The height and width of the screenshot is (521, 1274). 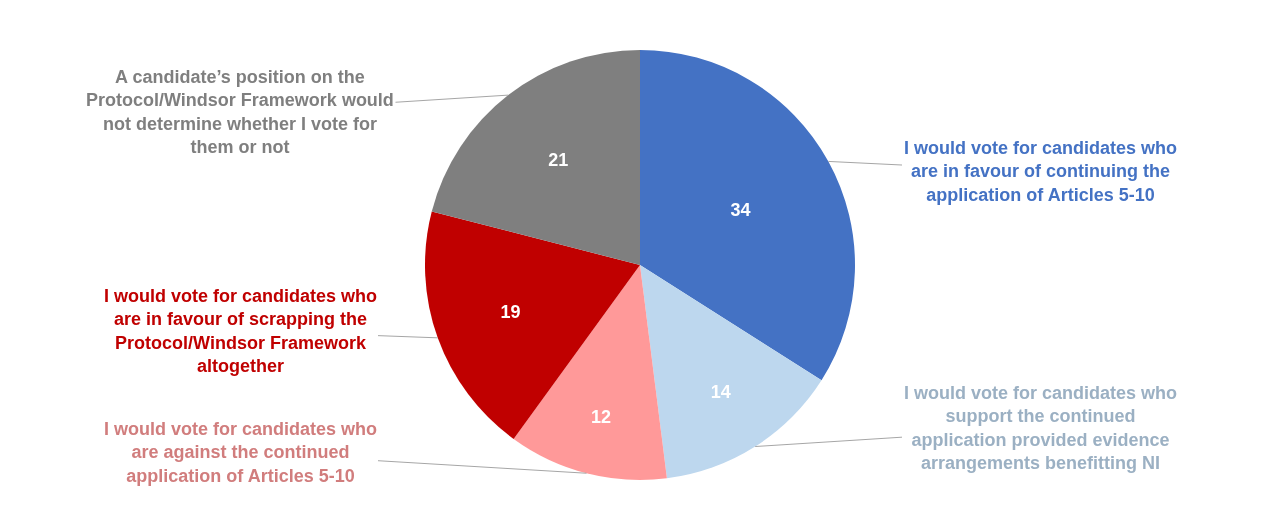 What do you see at coordinates (510, 311) in the screenshot?
I see `data-label: 19` at bounding box center [510, 311].